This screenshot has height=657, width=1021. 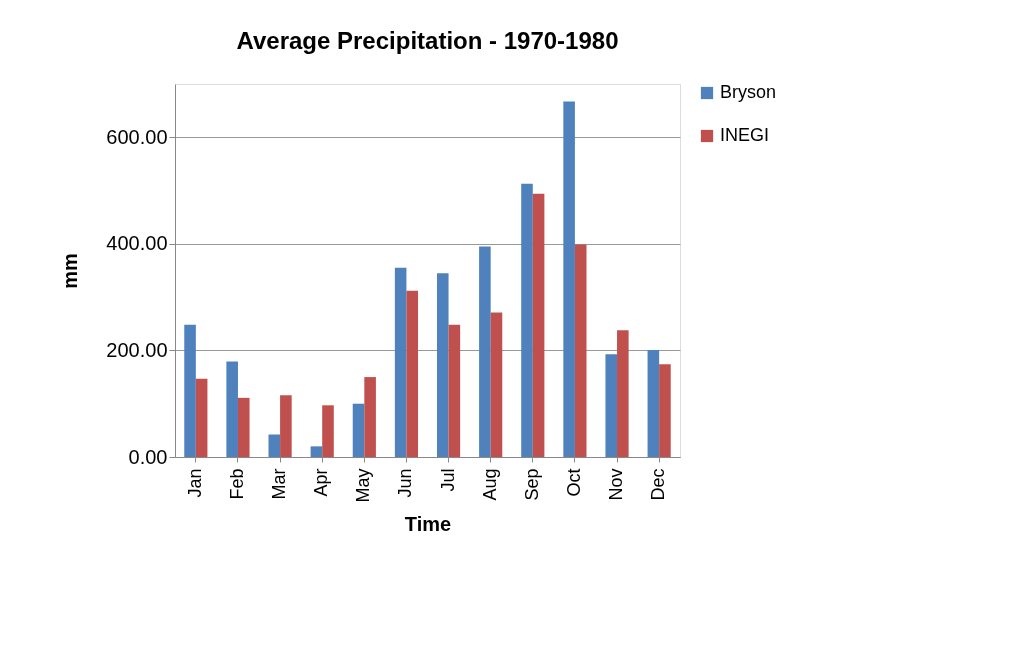 I want to click on x-tick-label: Oct, so click(x=573, y=482).